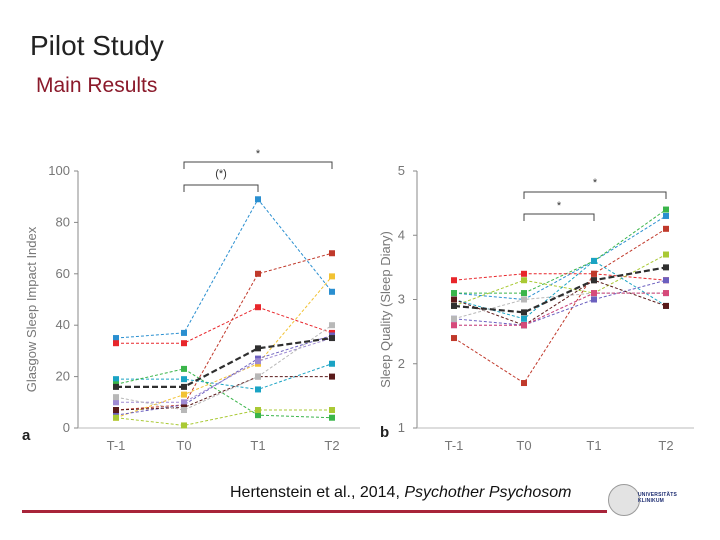 The image size is (720, 540). Describe the element at coordinates (384, 432) in the screenshot. I see `panel-label: b` at that location.